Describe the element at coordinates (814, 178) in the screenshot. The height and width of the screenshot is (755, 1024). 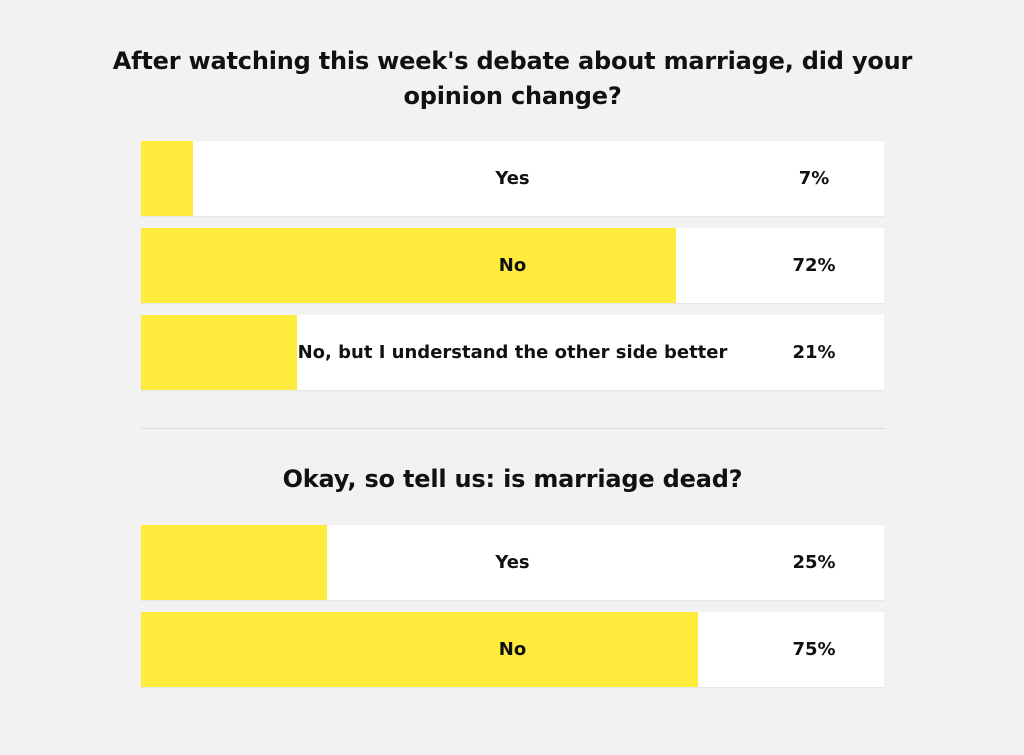
I see `option-percentage: 7%` at that location.